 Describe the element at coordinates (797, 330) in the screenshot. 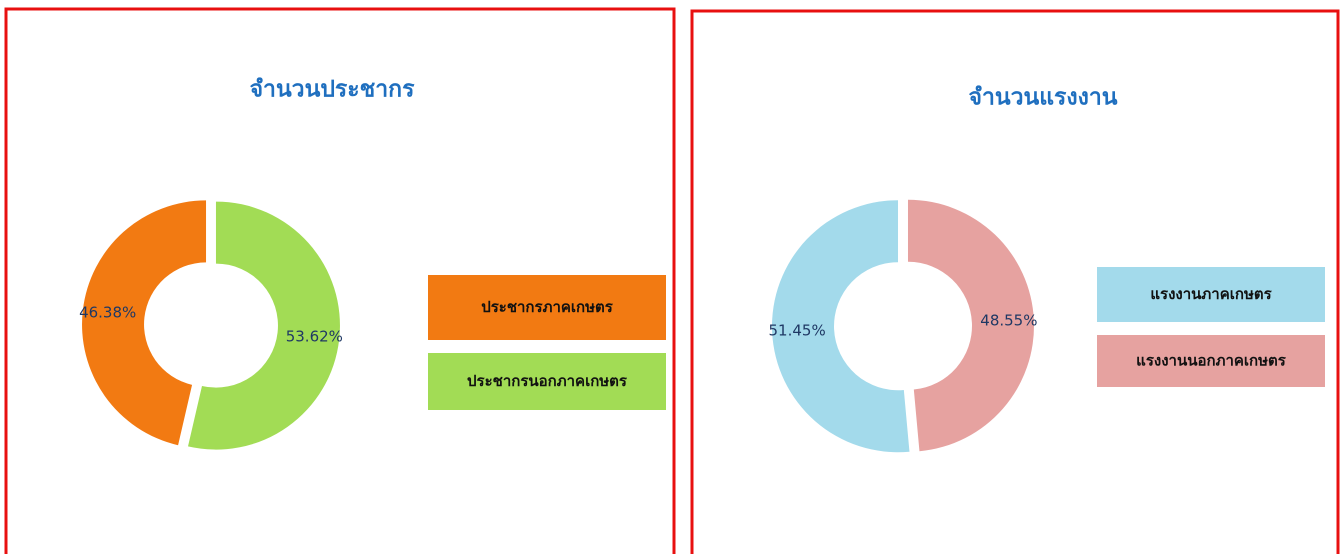

I see `data-label: 51.45%` at that location.